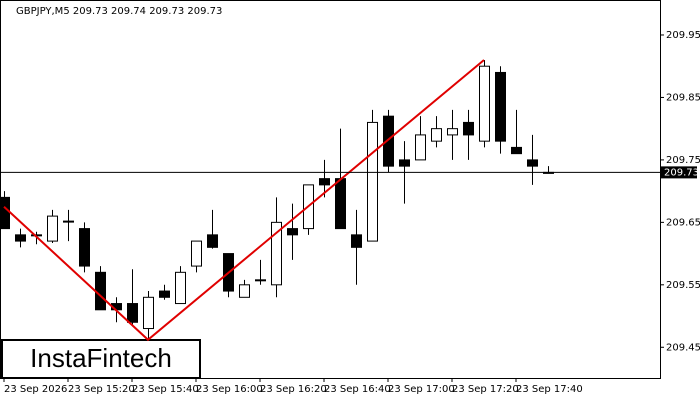 The width and height of the screenshot is (700, 404). Describe the element at coordinates (549, 389) in the screenshot. I see `x-tick-label: 23 Sep 17:40` at that location.